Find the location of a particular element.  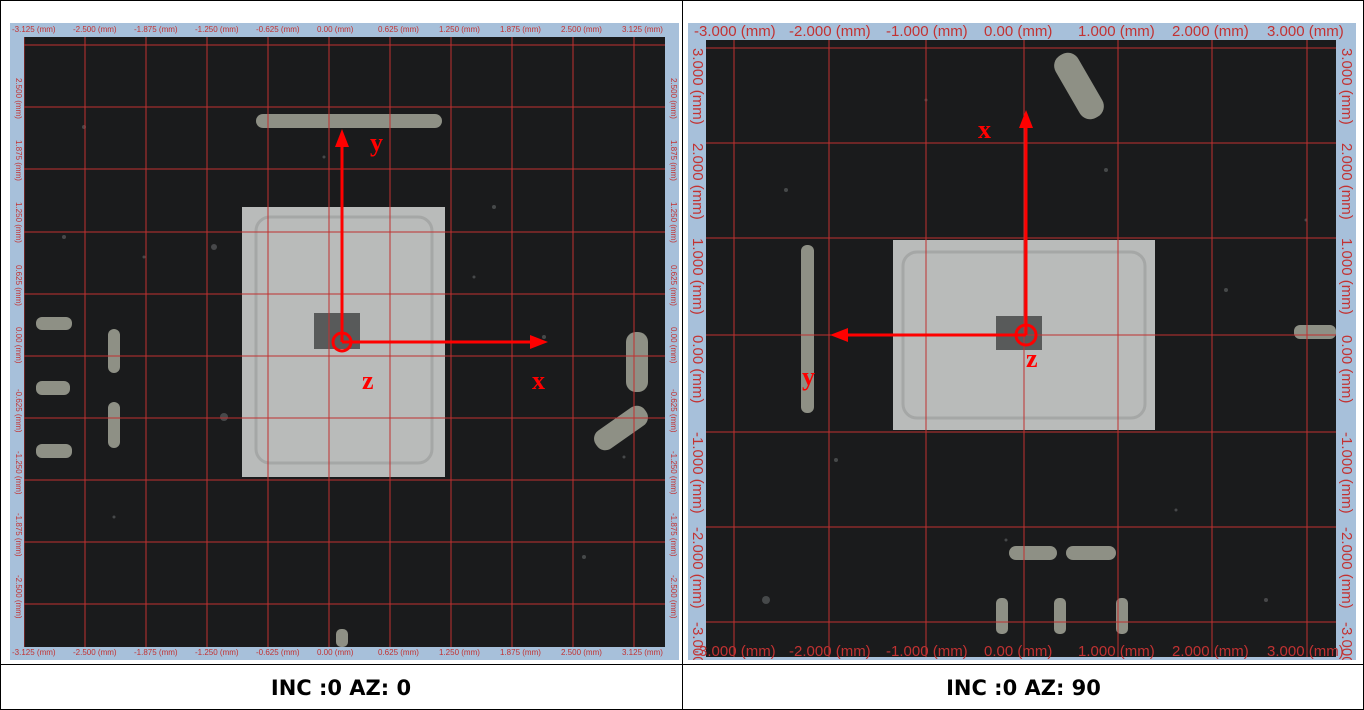

y-tick-label-left: -2.500 (mm) is located at coordinates (18, 597).